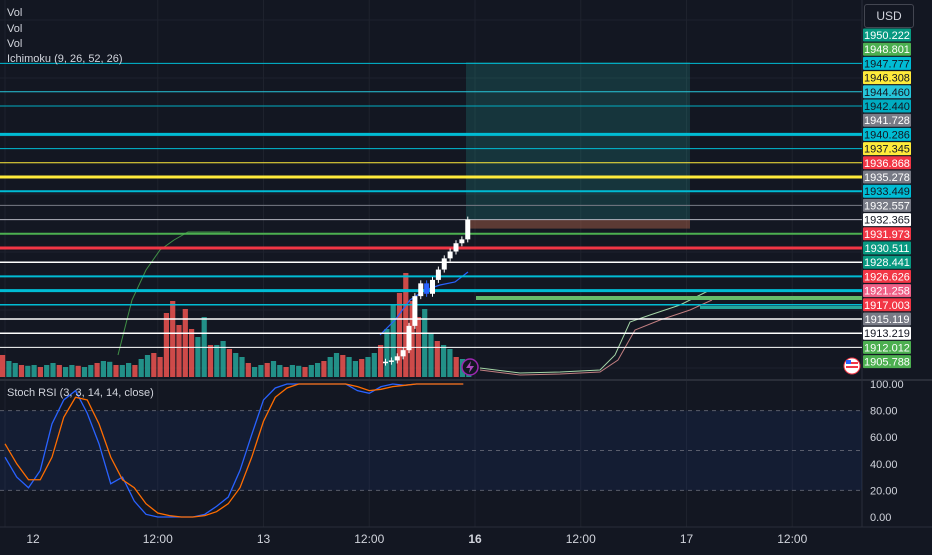  I want to click on stoch-rsi-title: Stoch RSI (3, 3, 14, 14, close), so click(80, 393).